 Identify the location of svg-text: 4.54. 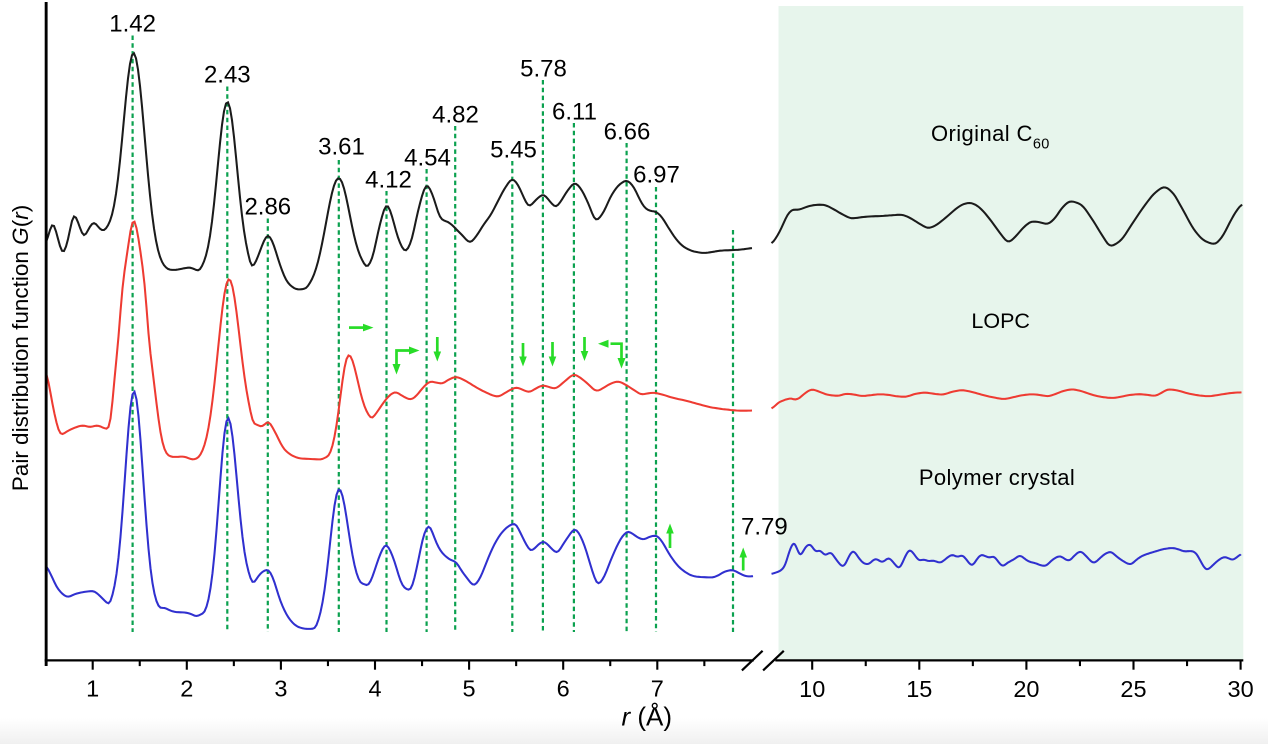
(427, 157).